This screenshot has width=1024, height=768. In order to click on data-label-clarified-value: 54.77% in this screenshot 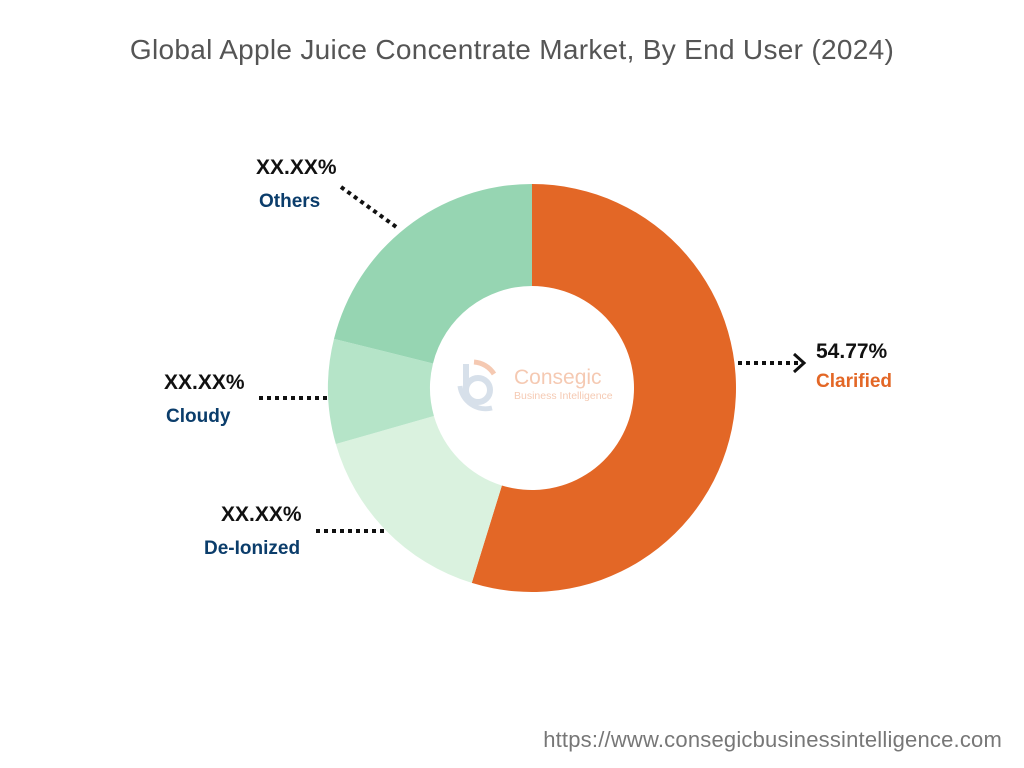, I will do `click(852, 351)`.